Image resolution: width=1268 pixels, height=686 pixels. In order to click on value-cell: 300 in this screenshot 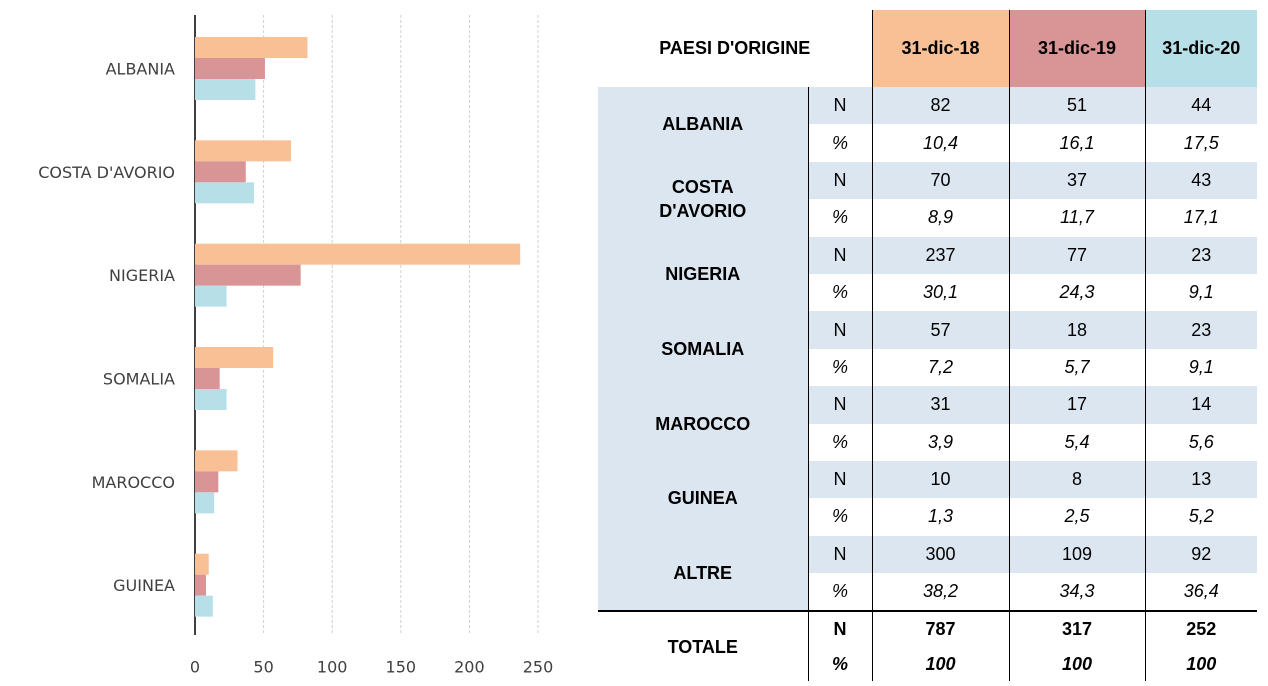, I will do `click(940, 554)`.